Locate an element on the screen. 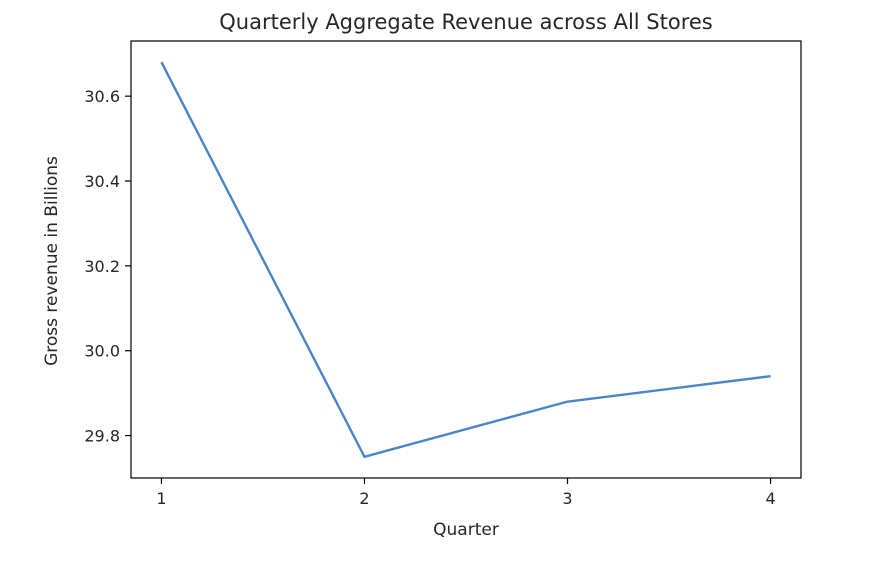  y-tick-label-30.6: 30.6 is located at coordinates (102, 96).